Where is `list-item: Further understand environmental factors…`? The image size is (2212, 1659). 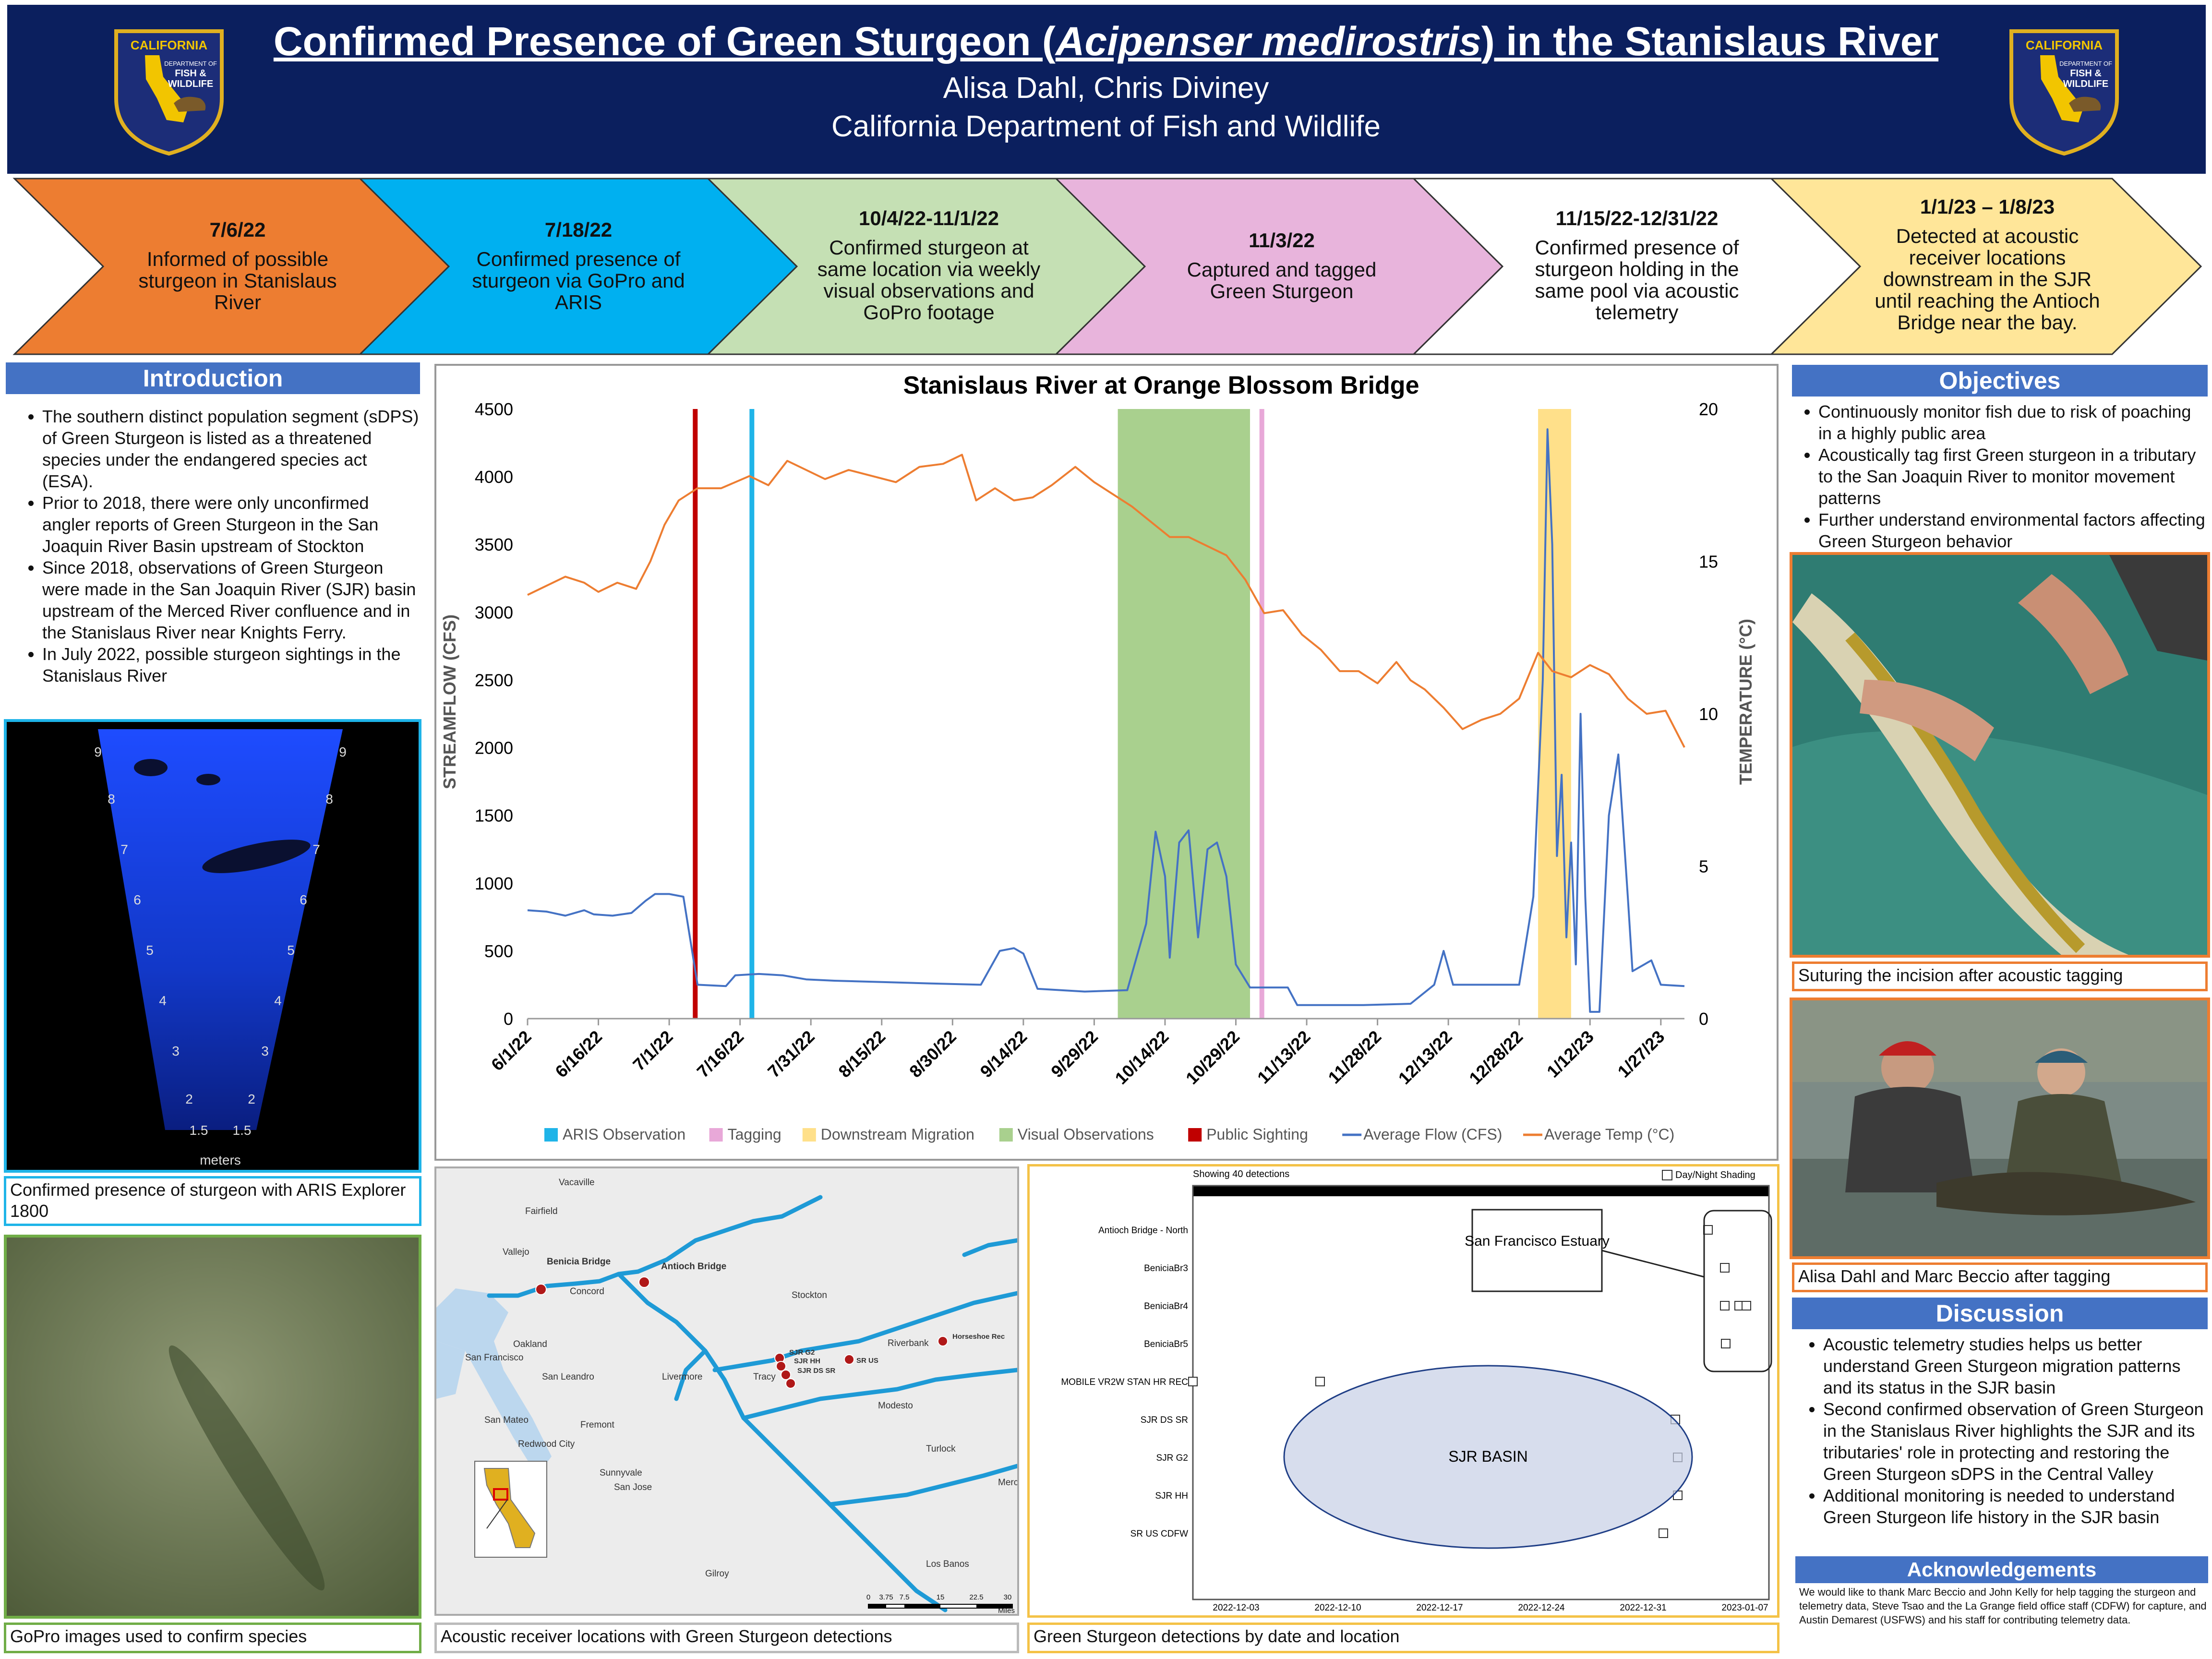 list-item: Further understand environmental factors… is located at coordinates (2013, 530).